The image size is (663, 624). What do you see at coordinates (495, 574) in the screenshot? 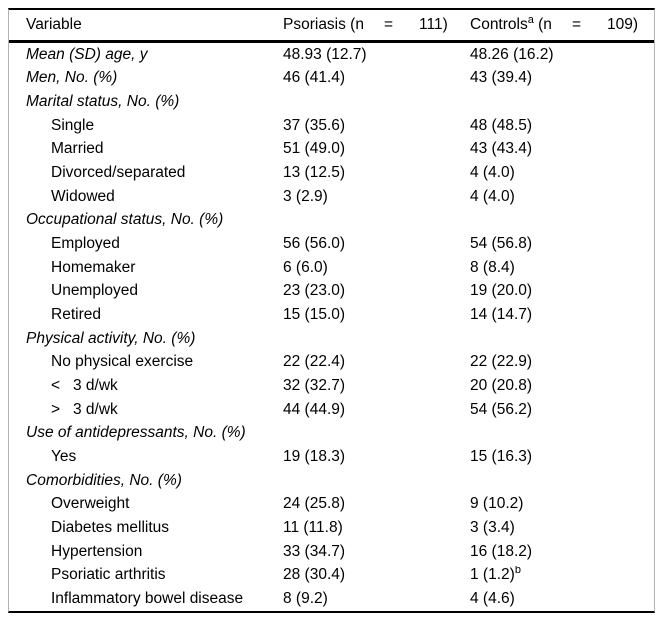
I see `controls-value: 1 (1.2)b` at bounding box center [495, 574].